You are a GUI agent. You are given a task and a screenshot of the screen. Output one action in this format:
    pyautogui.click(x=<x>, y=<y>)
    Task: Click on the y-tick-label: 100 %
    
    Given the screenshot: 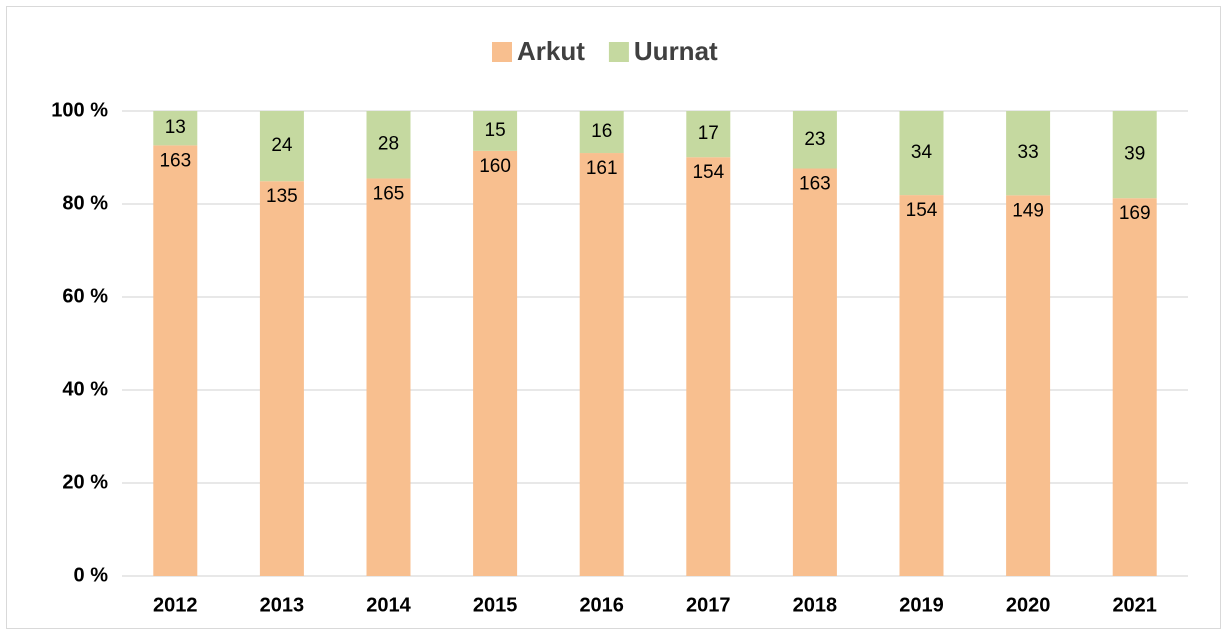 What is the action you would take?
    pyautogui.click(x=79, y=110)
    